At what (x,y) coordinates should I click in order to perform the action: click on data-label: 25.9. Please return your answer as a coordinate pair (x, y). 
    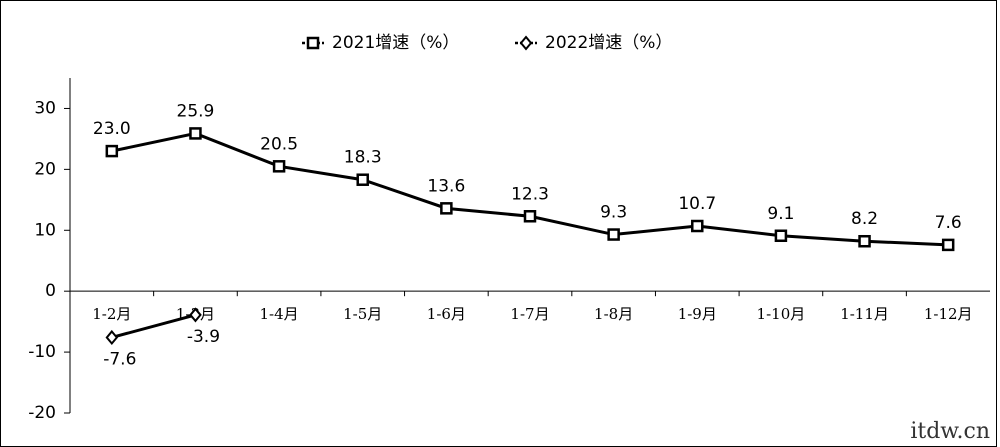
    Looking at the image, I should click on (196, 111).